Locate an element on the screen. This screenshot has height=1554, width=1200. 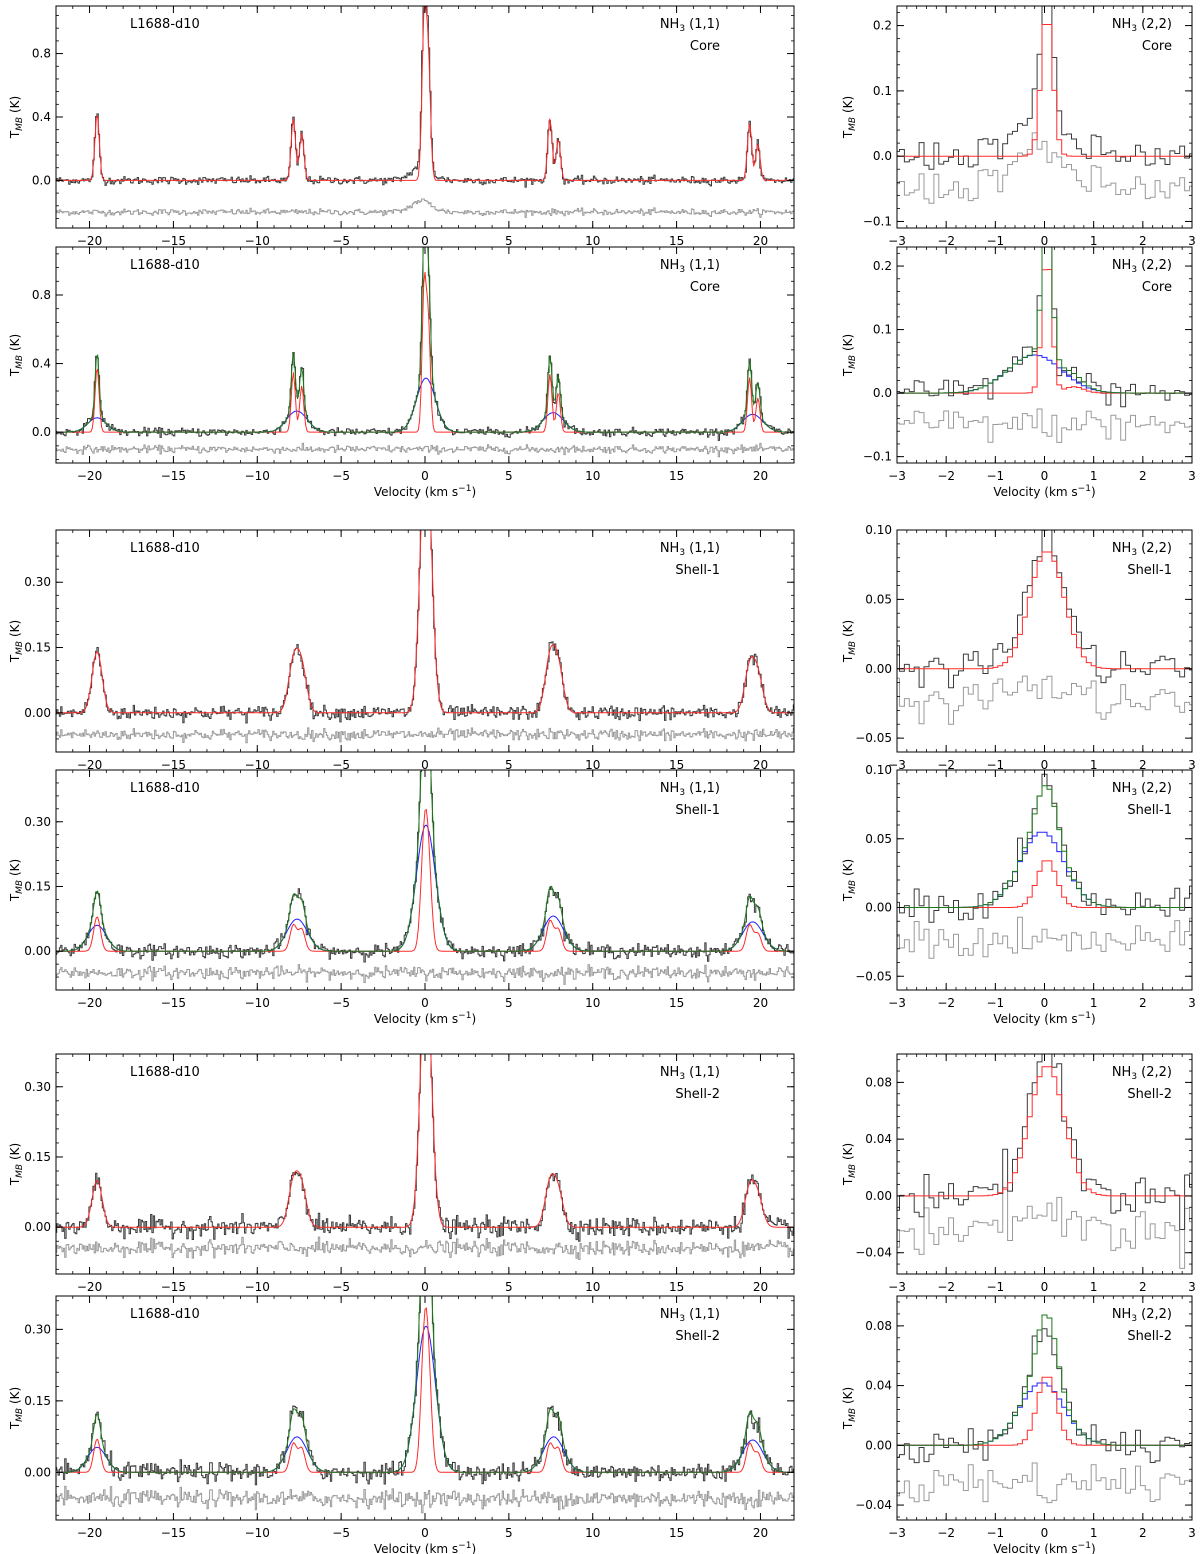
y-tick-label: 0.1 is located at coordinates (882, 330).